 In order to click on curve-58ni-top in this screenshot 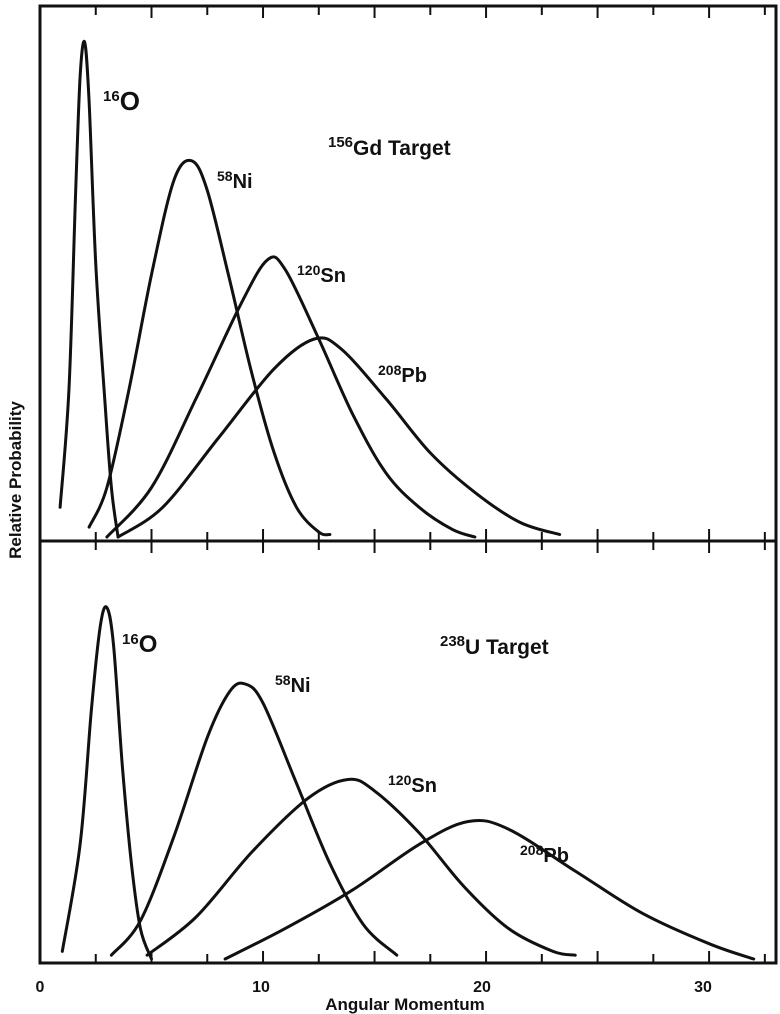, I will do `click(209, 347)`.